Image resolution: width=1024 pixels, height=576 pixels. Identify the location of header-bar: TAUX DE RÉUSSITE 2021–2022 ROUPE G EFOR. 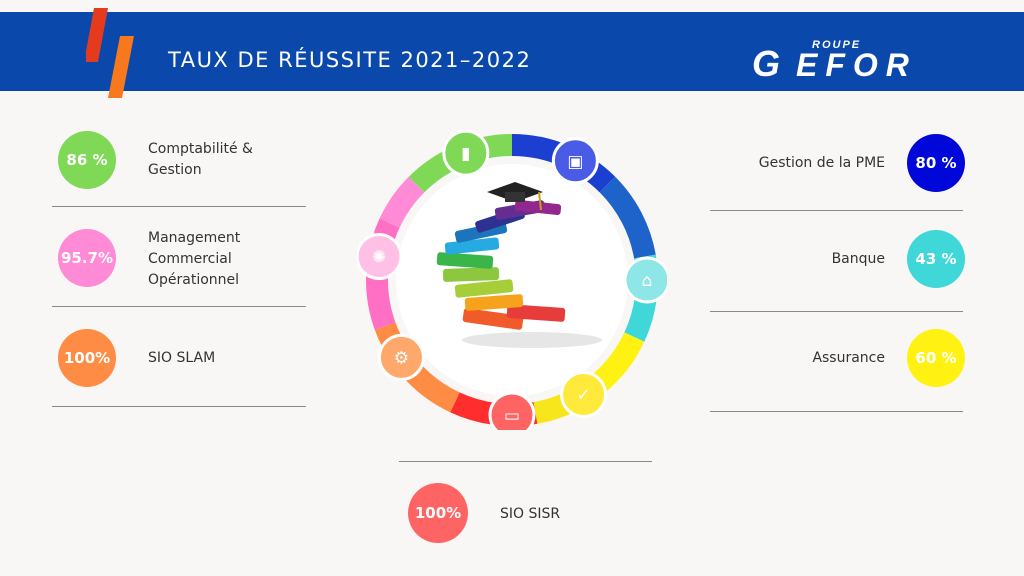
(512, 51).